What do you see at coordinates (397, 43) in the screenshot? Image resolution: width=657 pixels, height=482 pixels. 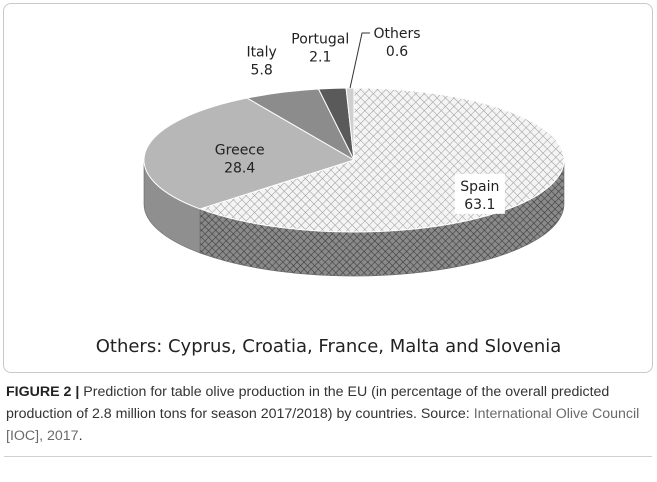 I see `data-label-others: Others 0.6` at bounding box center [397, 43].